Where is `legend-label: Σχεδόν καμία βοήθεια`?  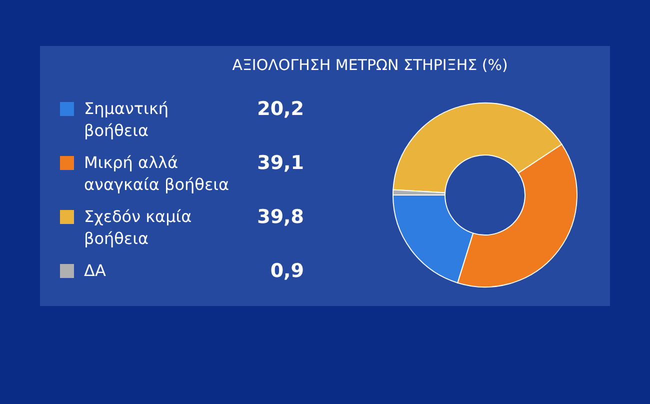 legend-label: Σχεδόν καμία βοήθεια is located at coordinates (138, 228).